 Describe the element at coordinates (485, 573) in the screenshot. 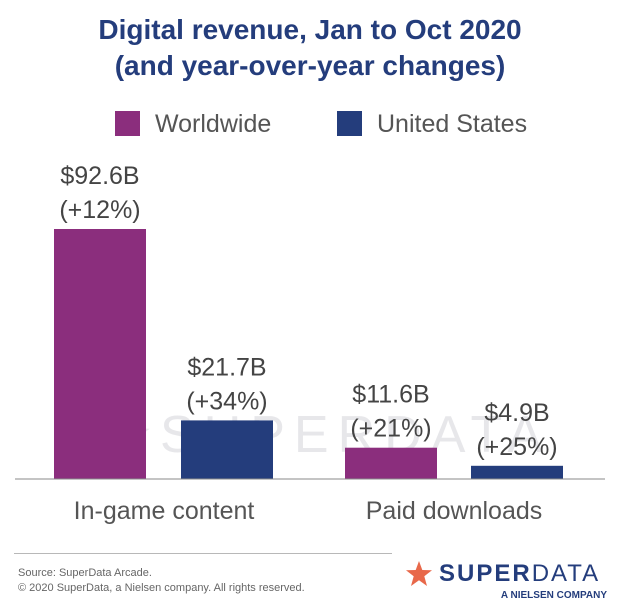

I see `brand-wordmark-part-1: SUPER` at that location.